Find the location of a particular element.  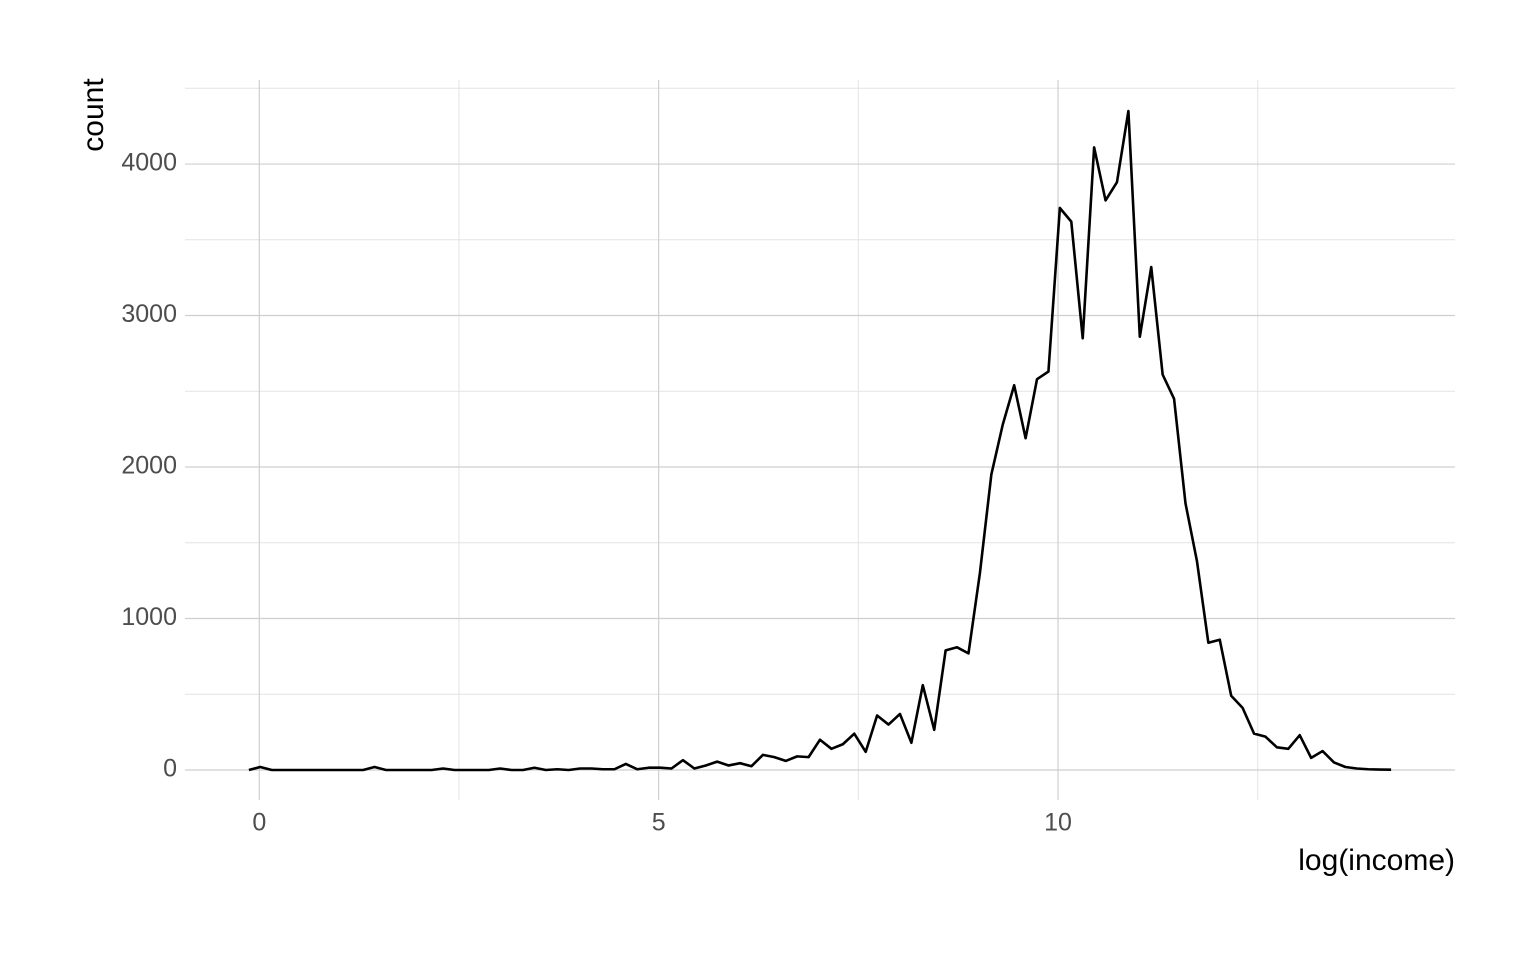

x-tick-label: 0 is located at coordinates (259, 823).